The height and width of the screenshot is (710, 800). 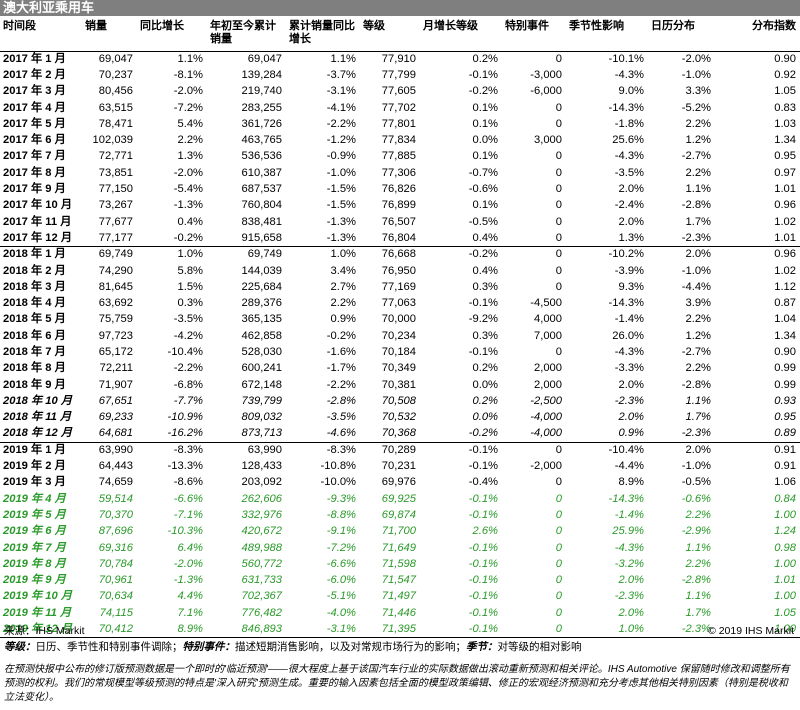 I want to click on period-cell: 2019 年 11 月, so click(x=37, y=612).